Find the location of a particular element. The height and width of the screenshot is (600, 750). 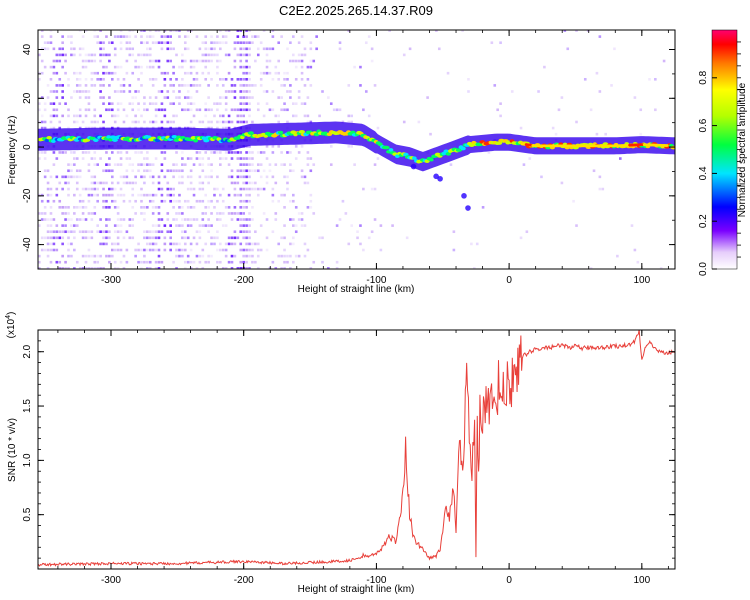

snr-y-axis-label: SNR (10 * v/v) is located at coordinates (12, 450).